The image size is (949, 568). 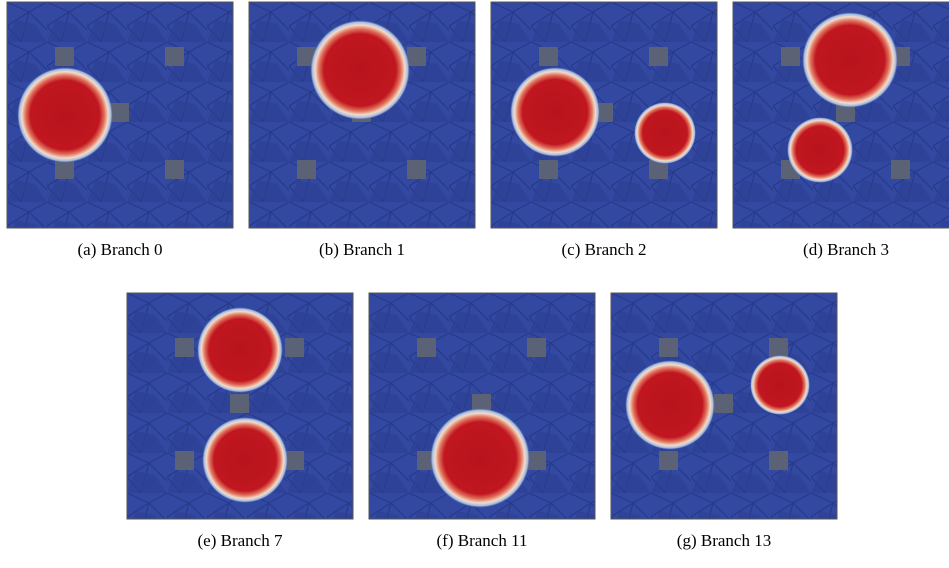 I want to click on caption: (b) Branch 1, so click(x=362, y=249).